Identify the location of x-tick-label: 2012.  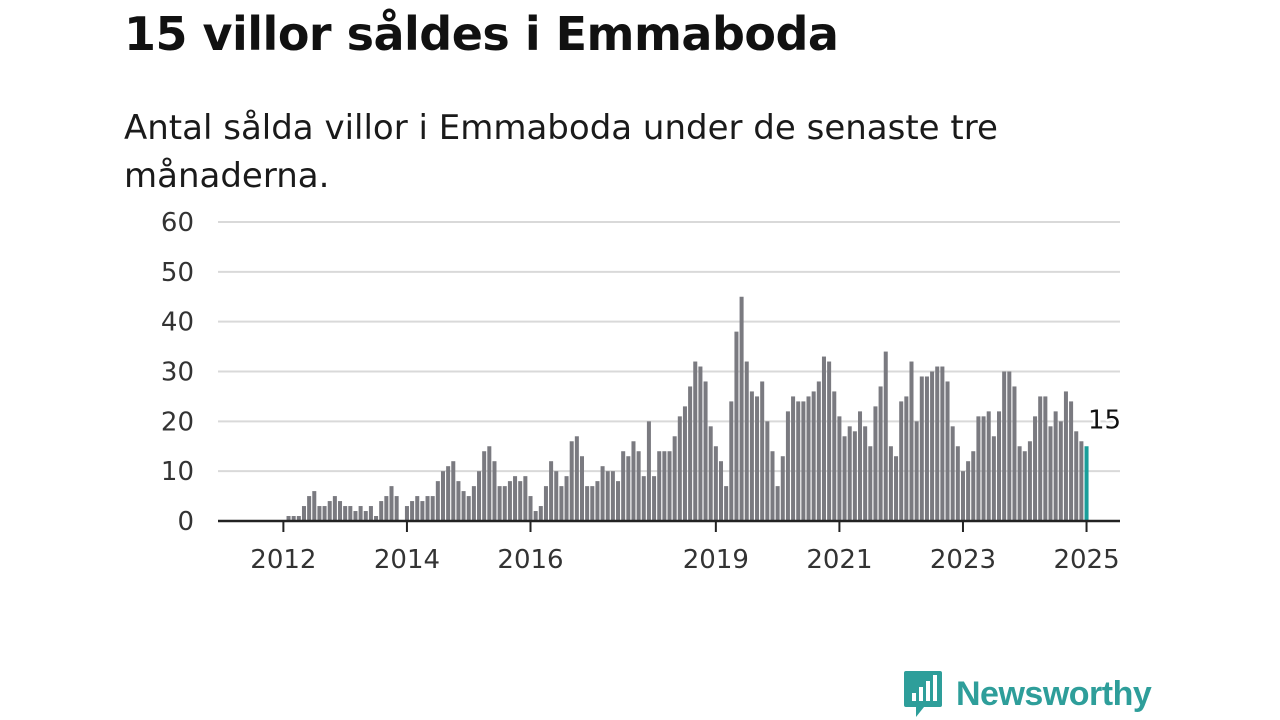
(283, 560).